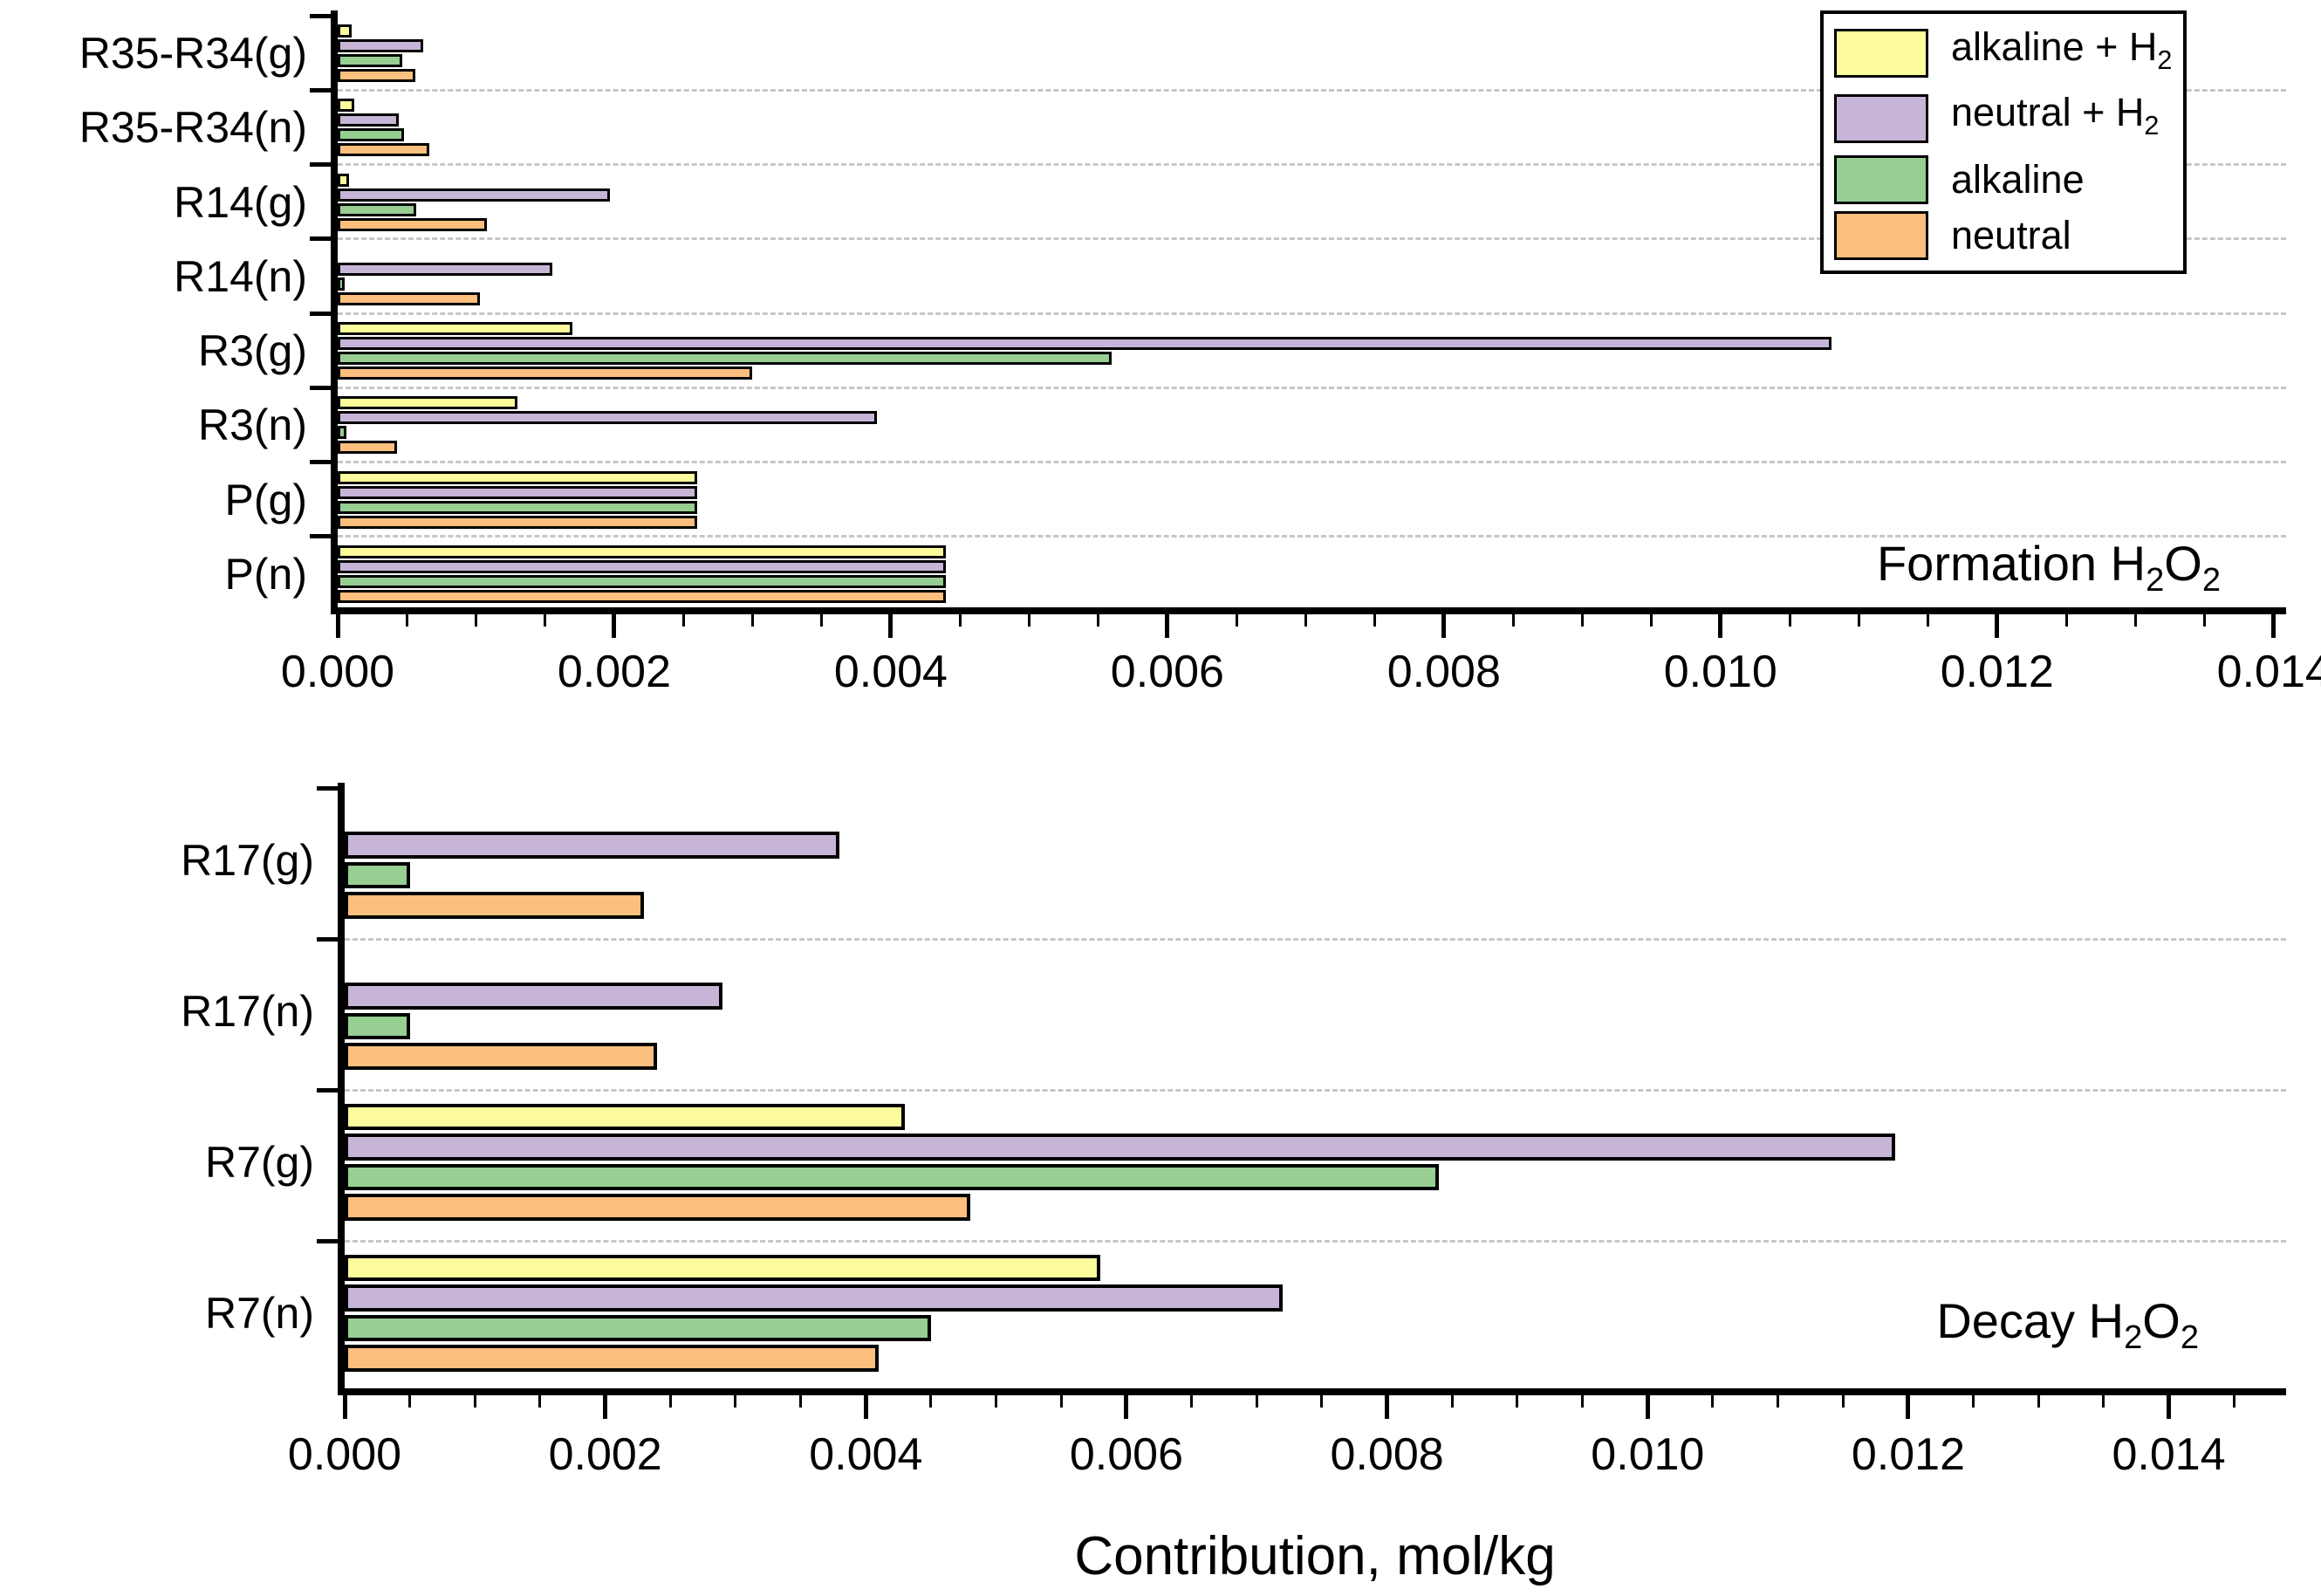  What do you see at coordinates (2003, 235) in the screenshot?
I see `legend-row: neutral` at bounding box center [2003, 235].